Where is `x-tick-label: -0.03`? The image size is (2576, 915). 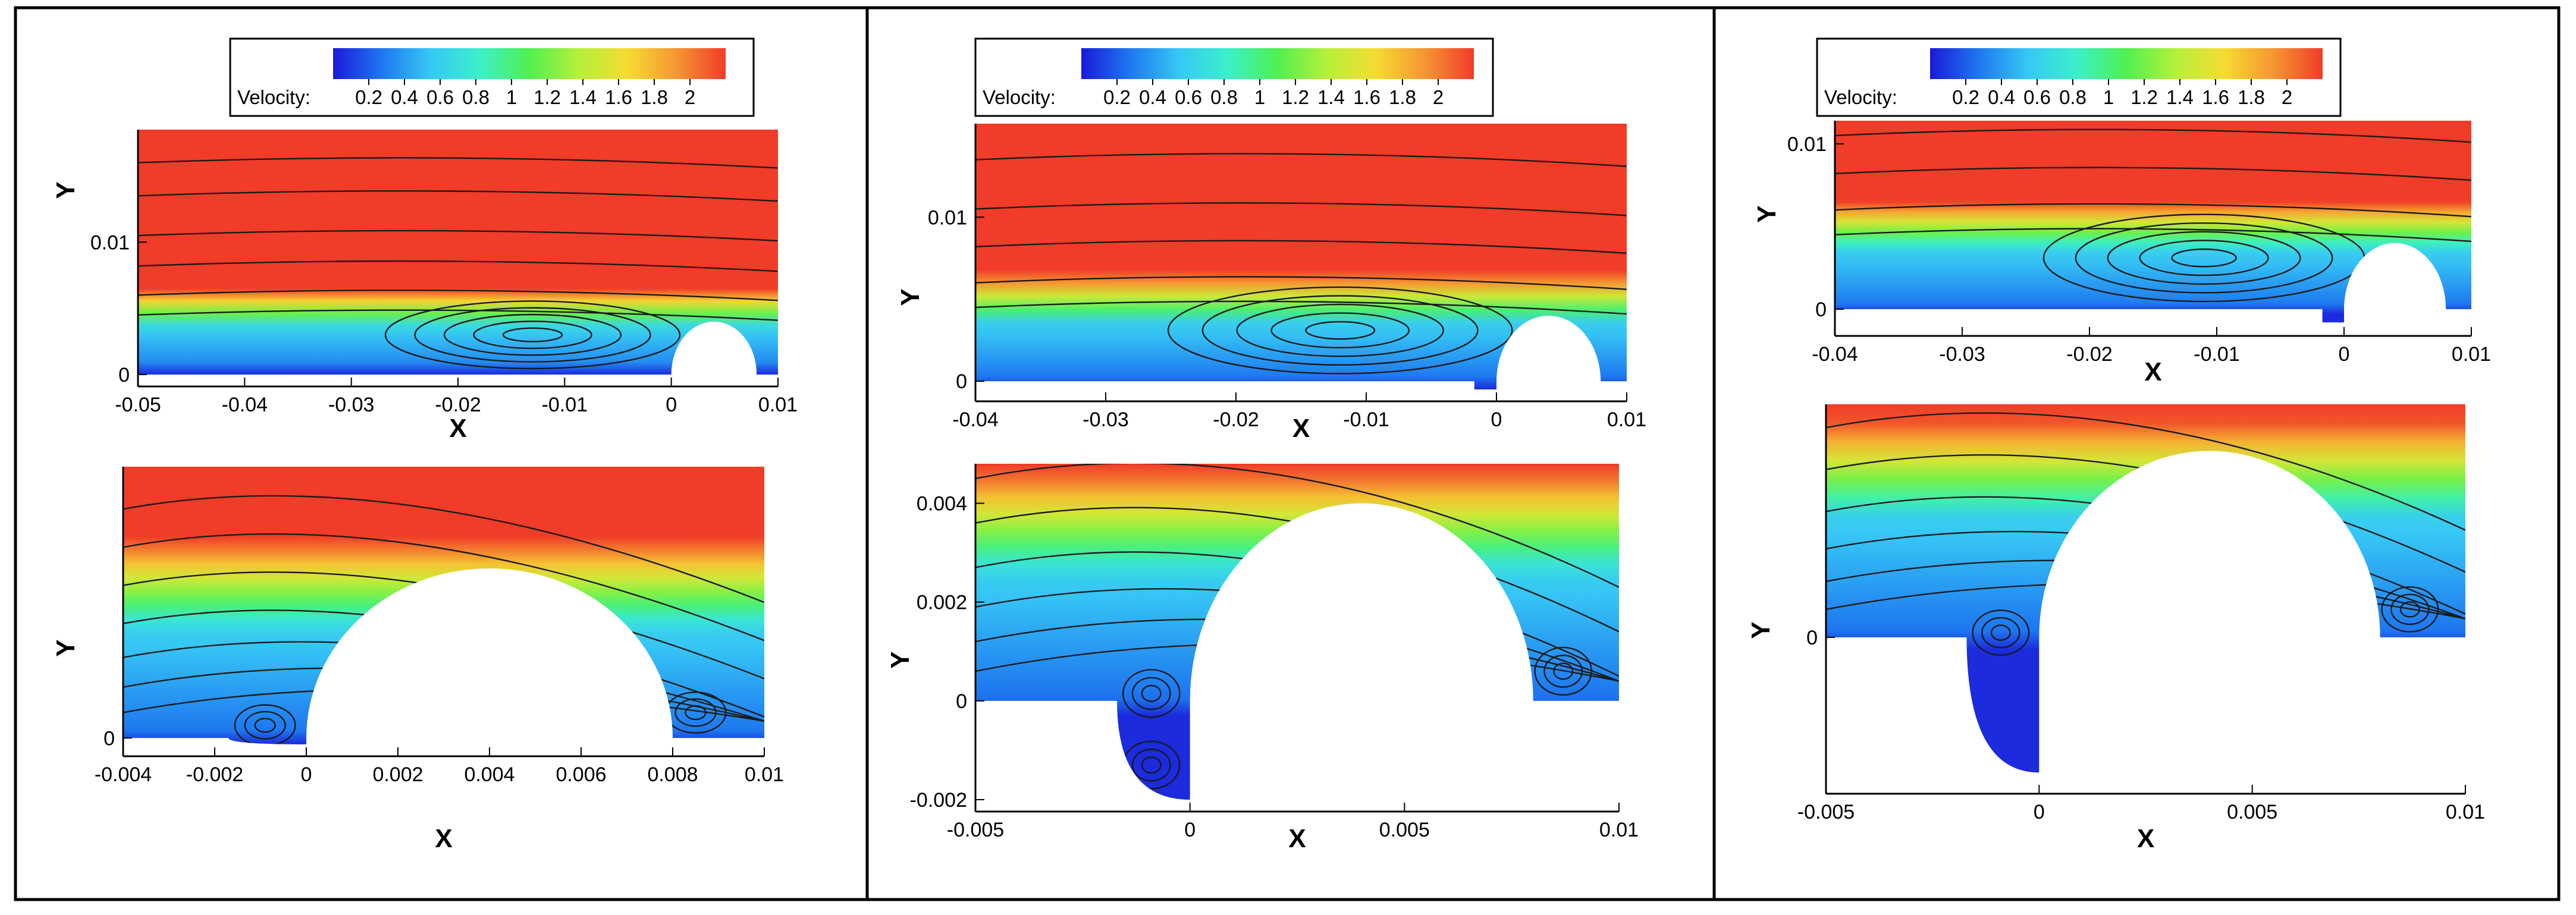
x-tick-label: -0.03 is located at coordinates (1106, 420).